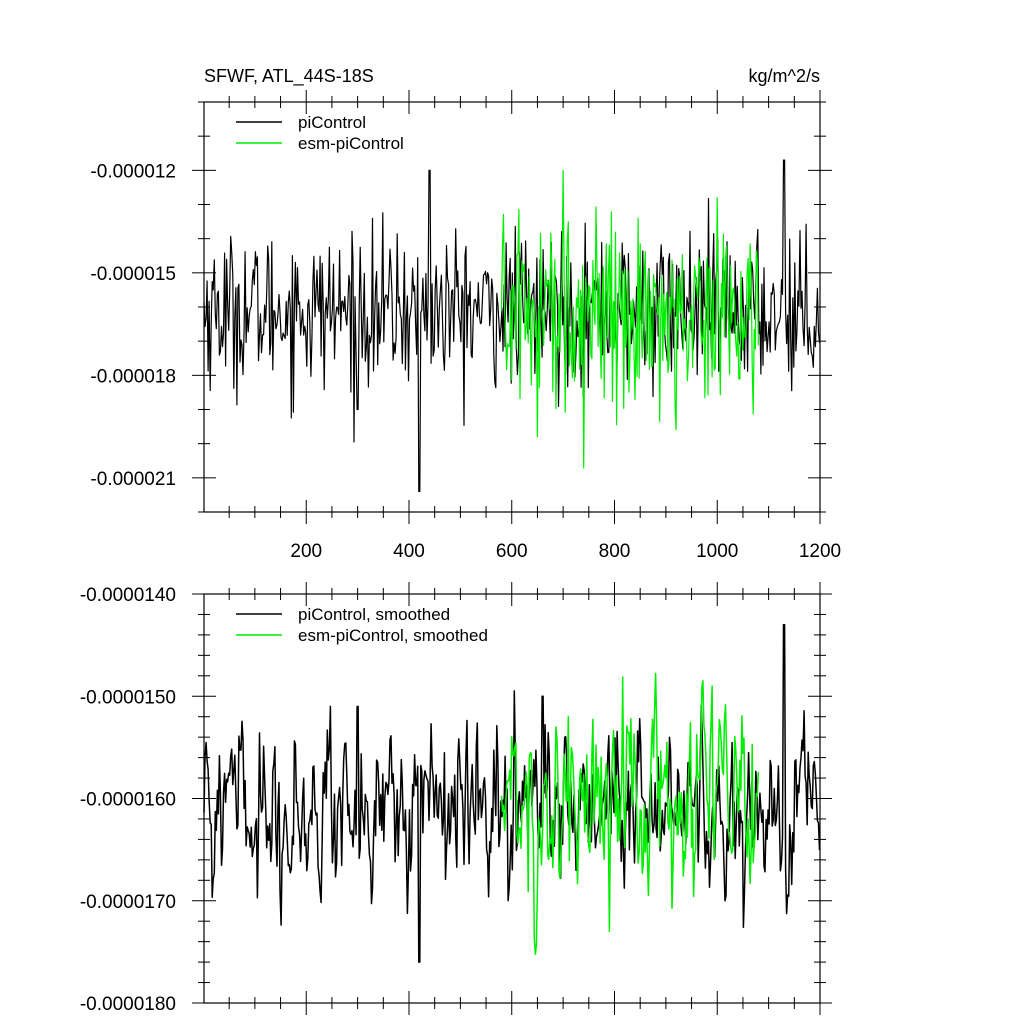 The image size is (1024, 1029). Describe the element at coordinates (351, 143) in the screenshot. I see `legend-label: esm-piControl` at that location.